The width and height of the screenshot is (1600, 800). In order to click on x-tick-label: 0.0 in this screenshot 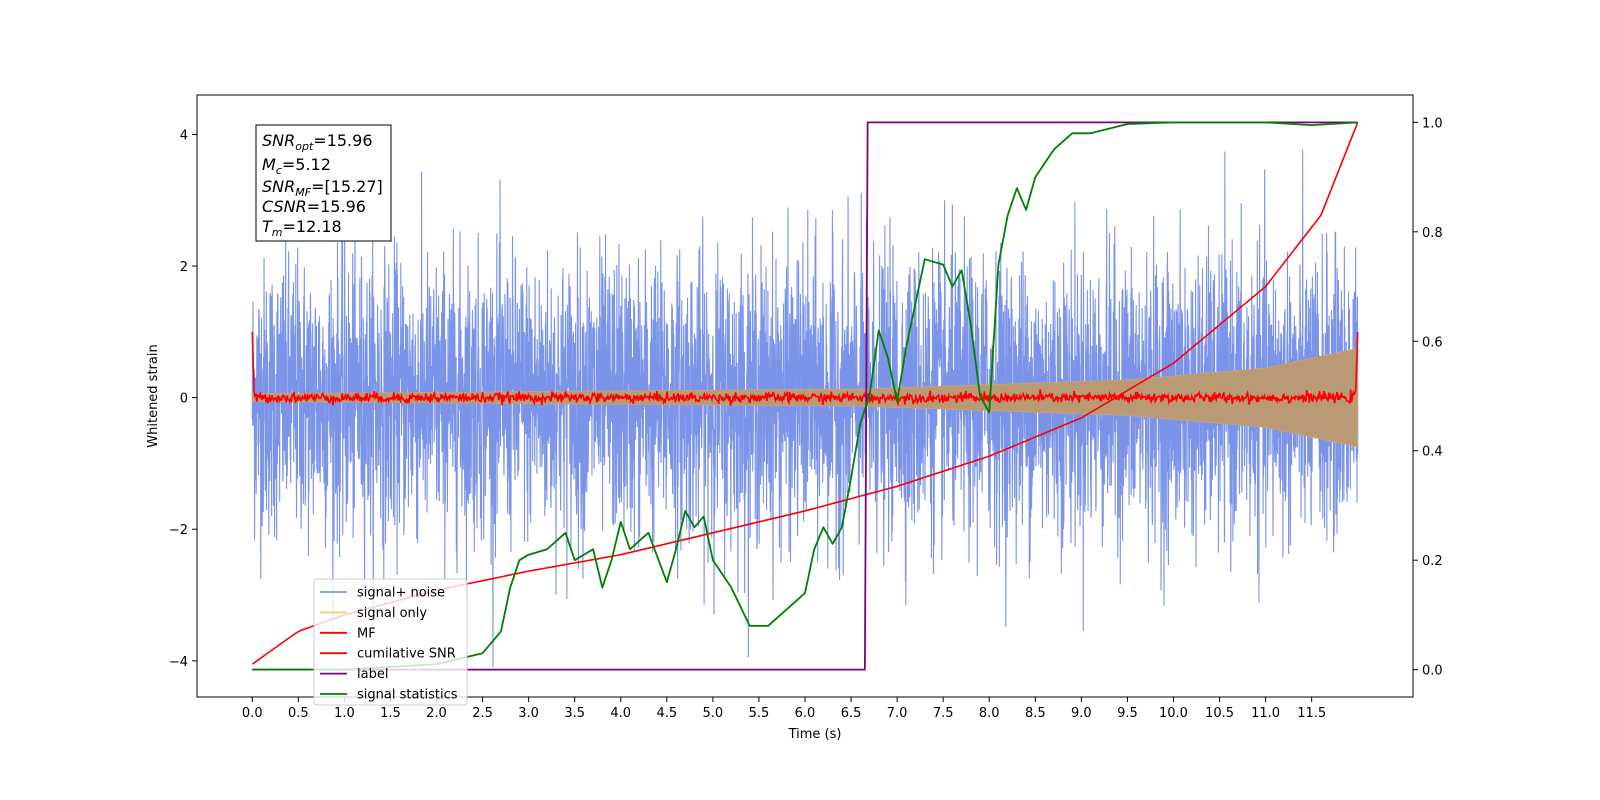, I will do `click(252, 713)`.